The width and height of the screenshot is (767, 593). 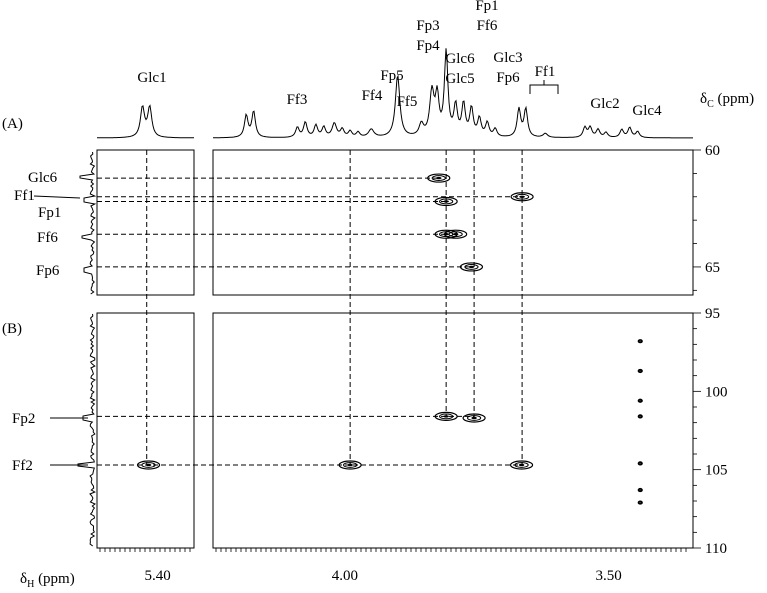 I want to click on peak-label-1-0: Ff3, so click(x=297, y=100).